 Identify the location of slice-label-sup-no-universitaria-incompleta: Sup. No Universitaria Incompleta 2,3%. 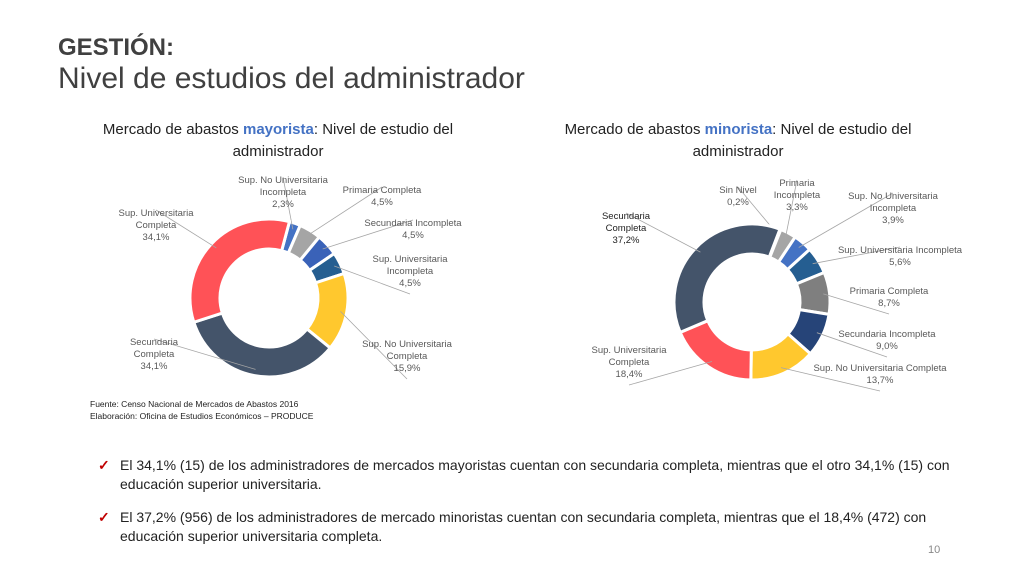
(283, 192).